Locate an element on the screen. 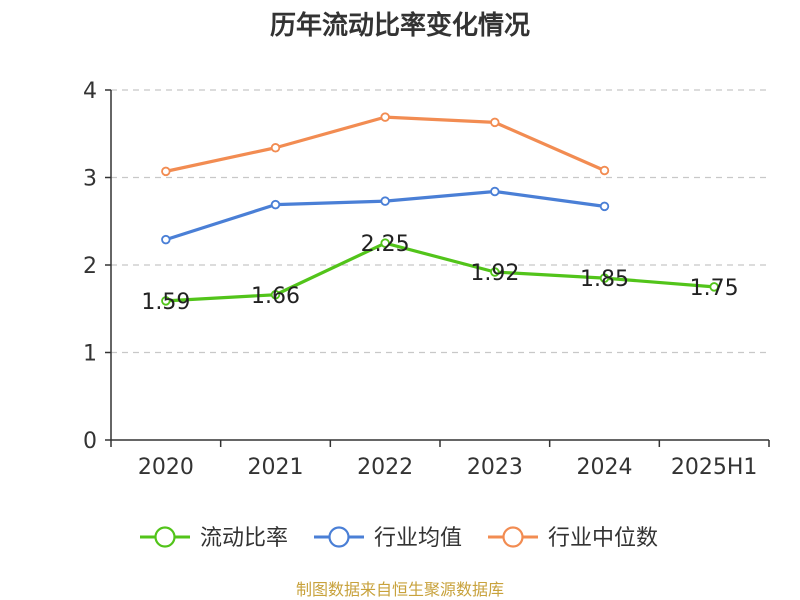  legend-item-2: 行业中位数 is located at coordinates (573, 538).